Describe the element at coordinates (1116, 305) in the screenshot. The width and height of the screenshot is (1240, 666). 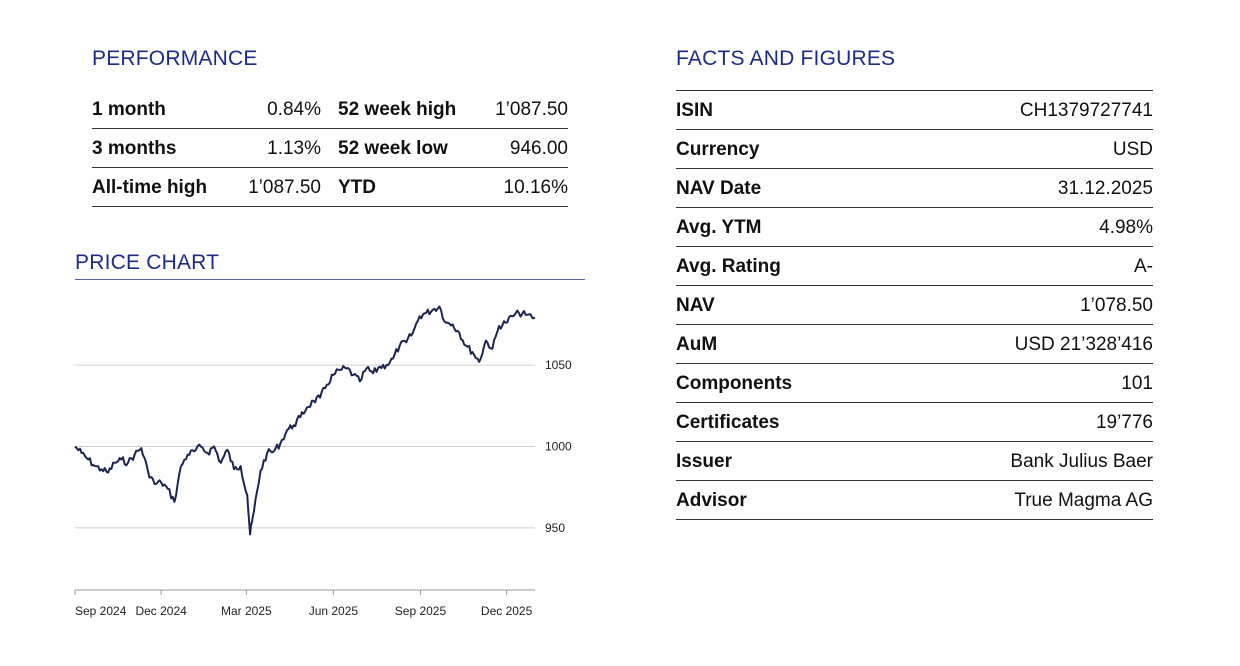
I see `facts-value: 1’078.50` at that location.